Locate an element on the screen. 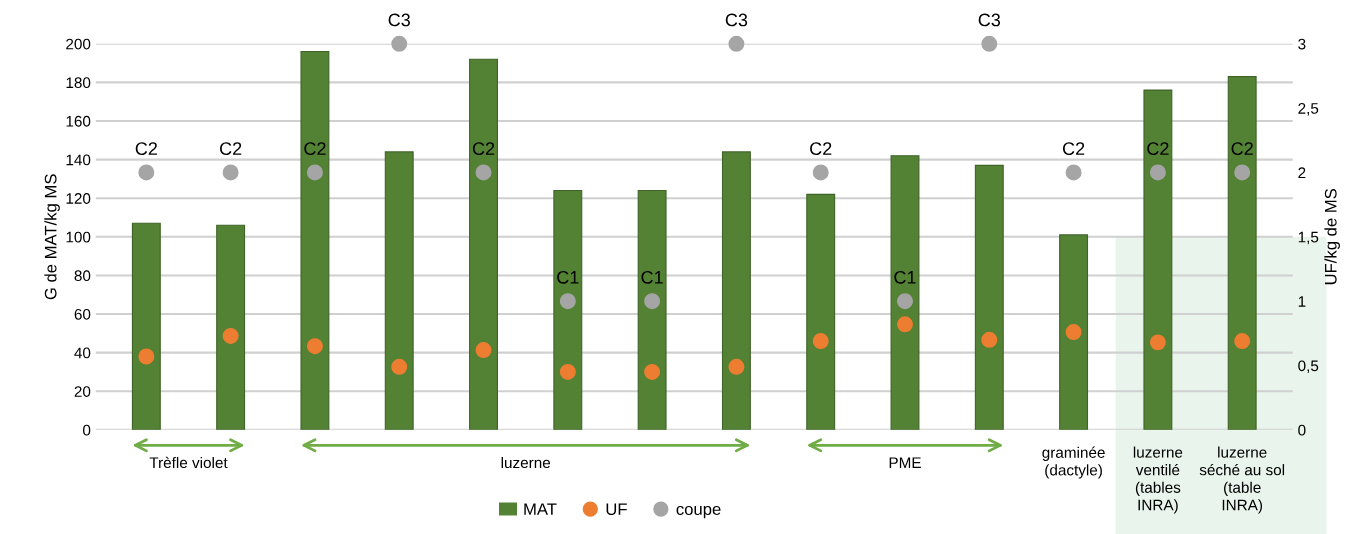 This screenshot has width=1368, height=534. y-tick-label: 100 is located at coordinates (78, 237).